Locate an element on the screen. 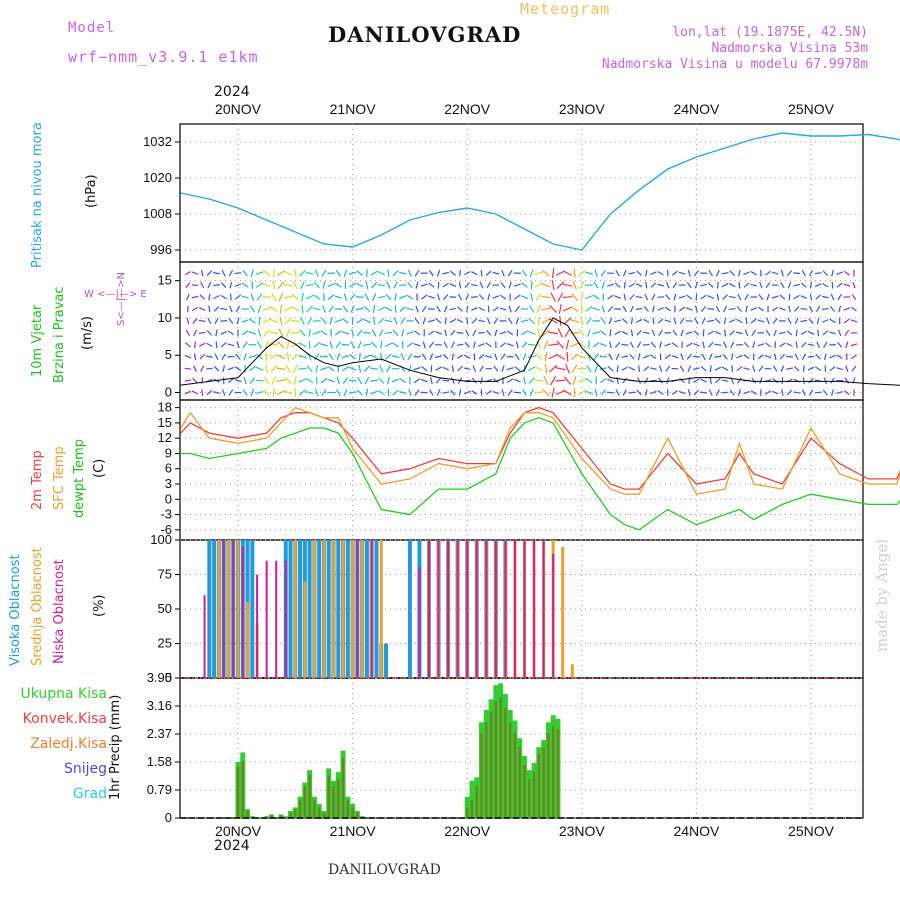  footer-location: DANILOVGRAD is located at coordinates (384, 870).